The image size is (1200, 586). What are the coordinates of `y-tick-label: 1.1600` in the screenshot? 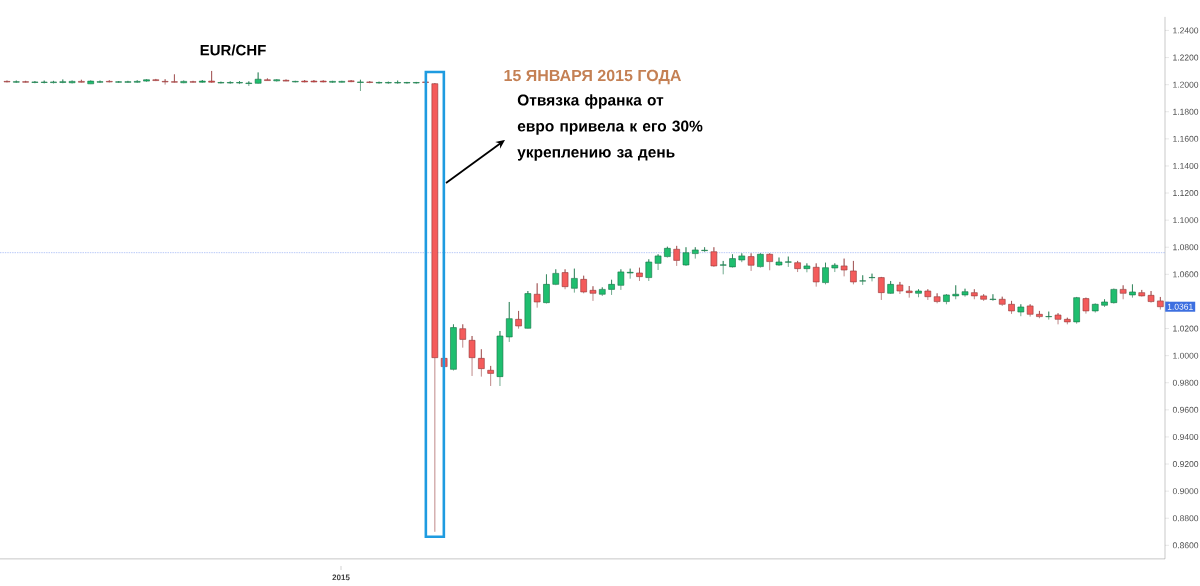 It's located at (1186, 138).